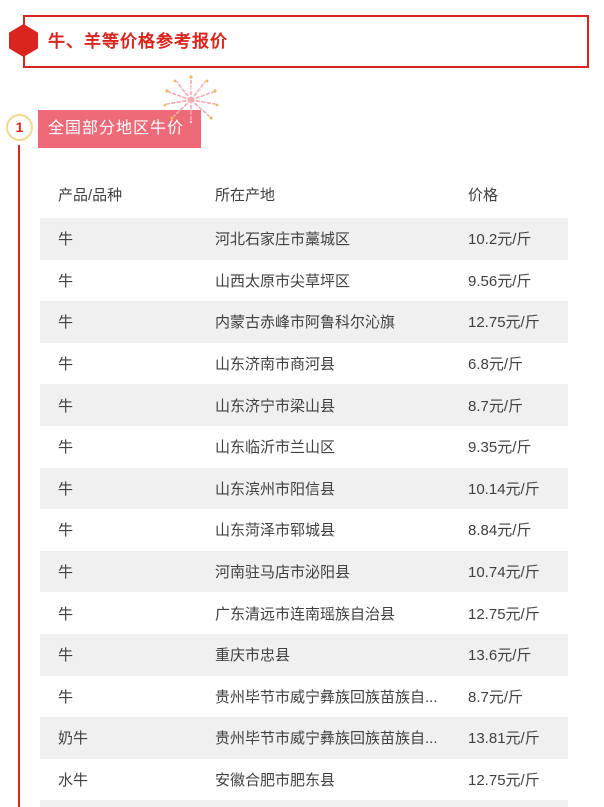  What do you see at coordinates (306, 41) in the screenshot?
I see `header-box` at bounding box center [306, 41].